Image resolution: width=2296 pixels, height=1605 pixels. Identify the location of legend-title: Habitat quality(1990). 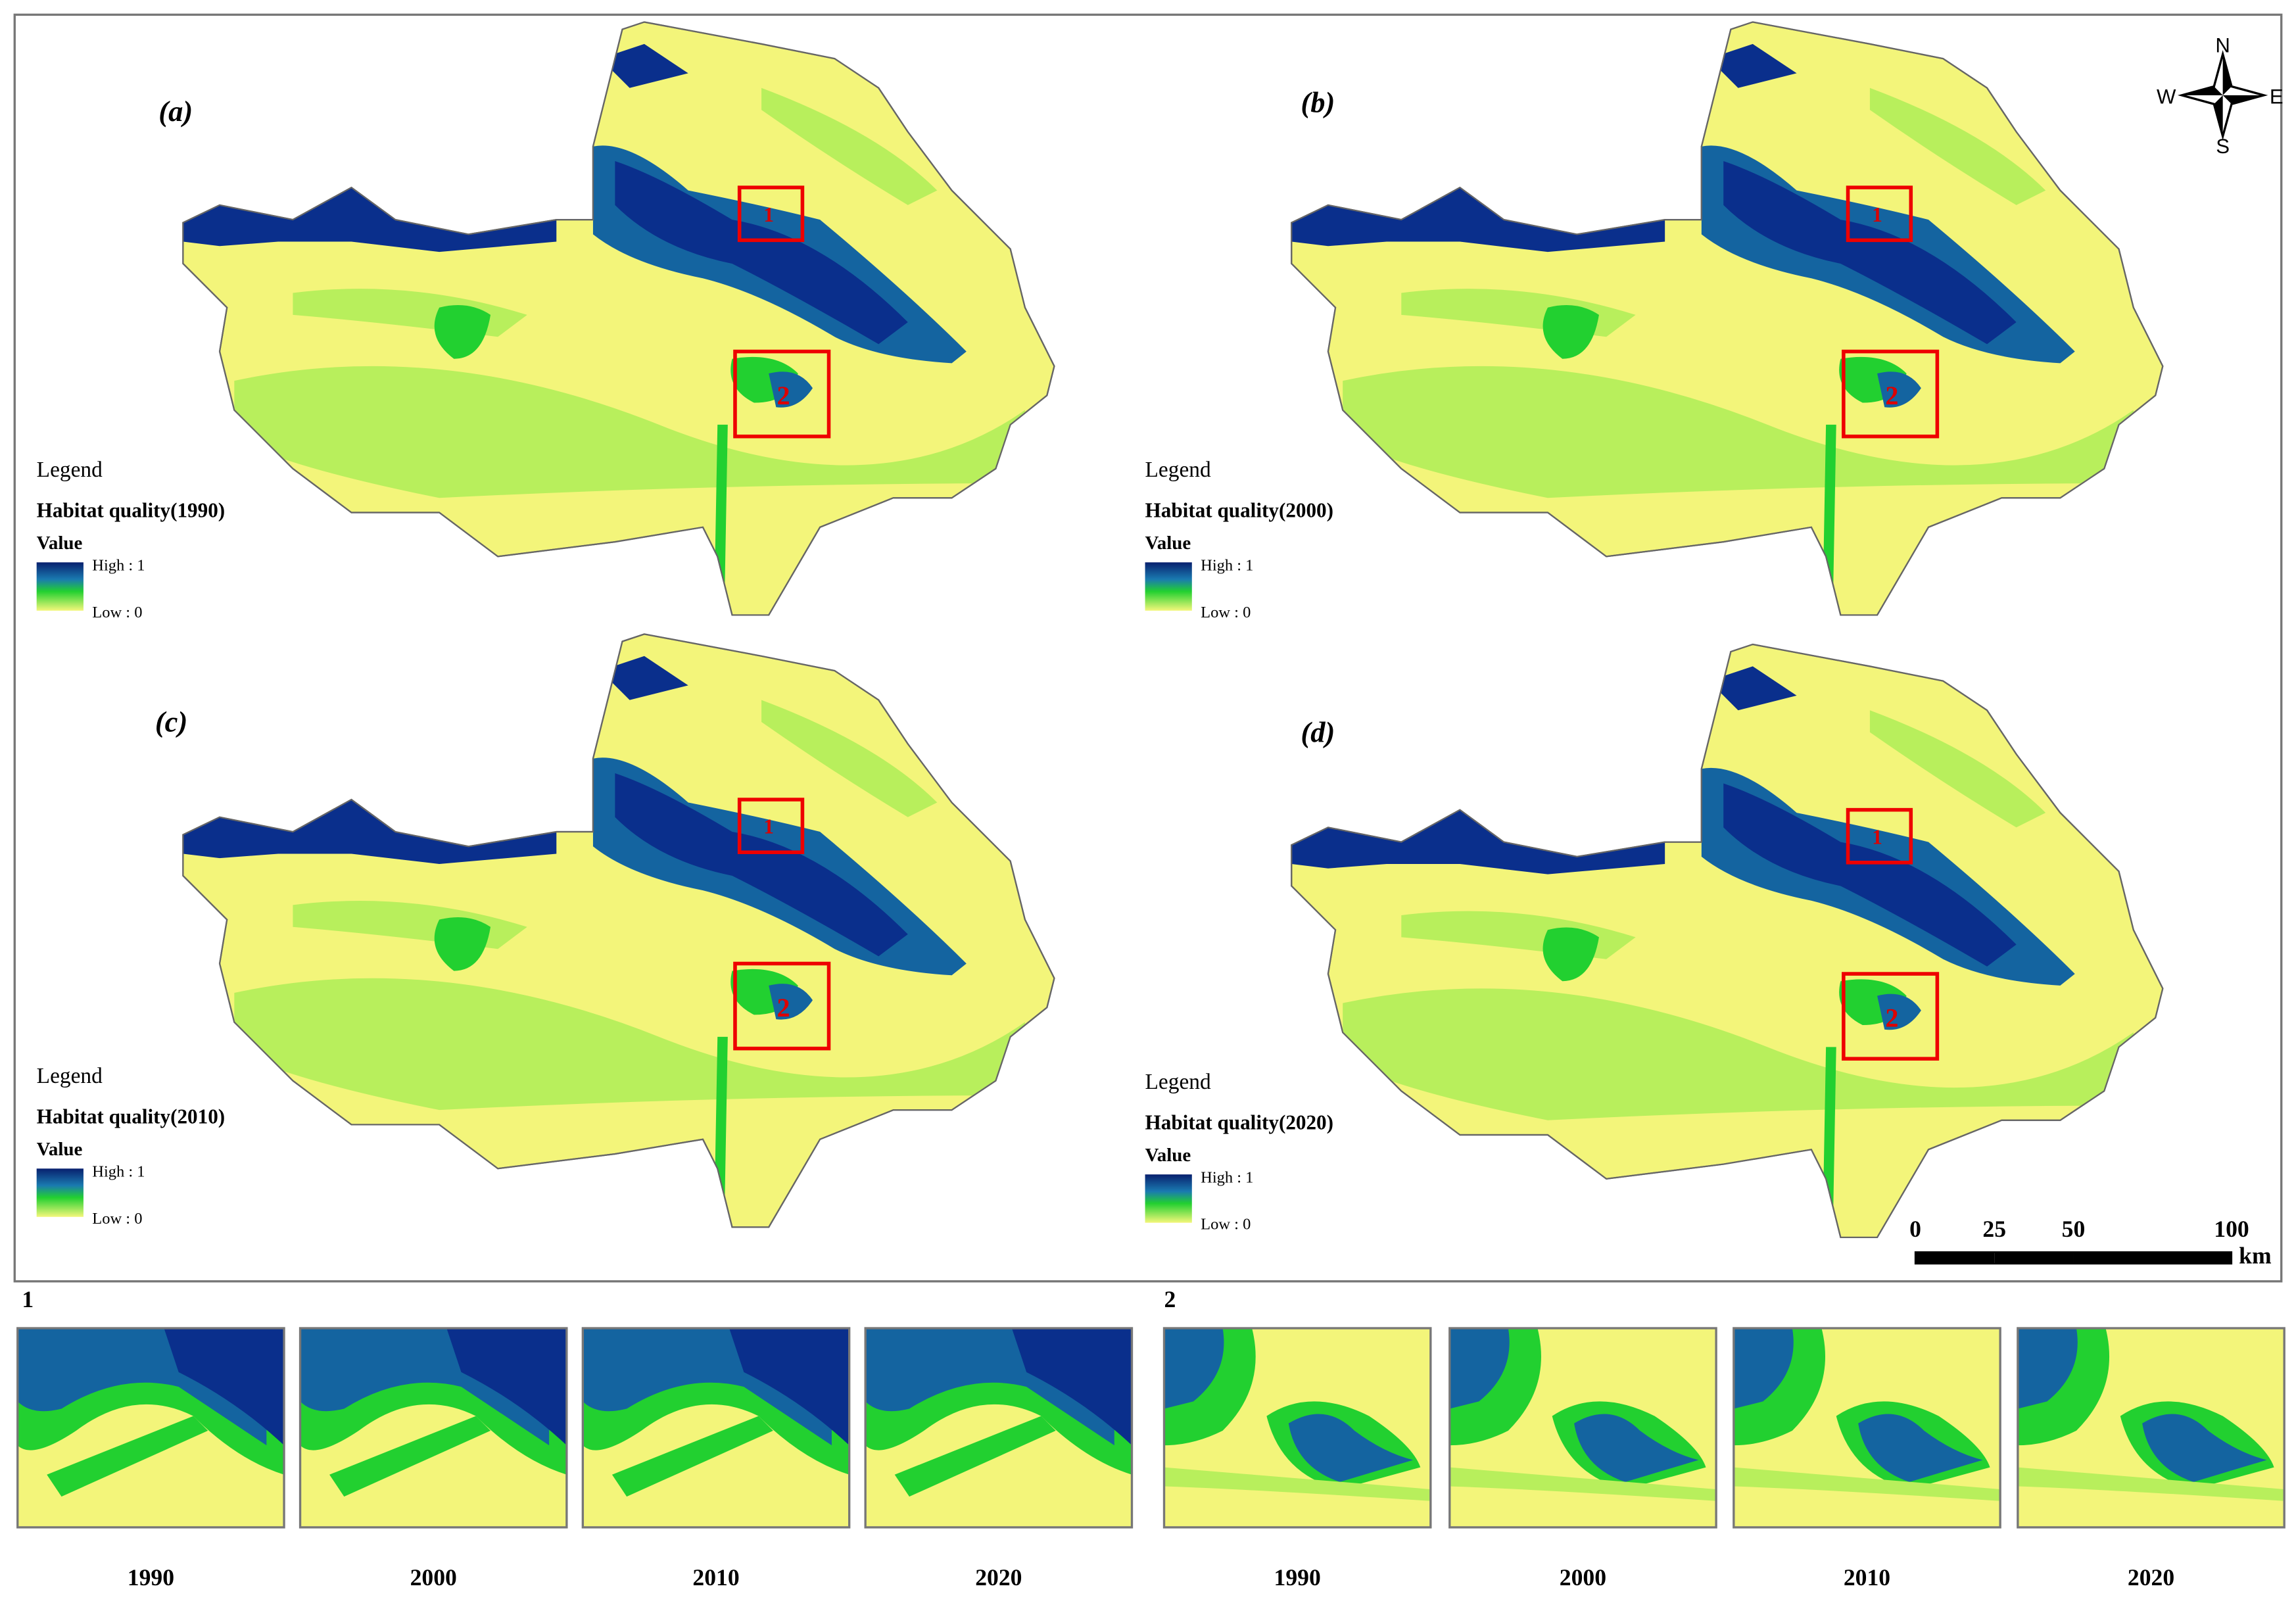
(131, 511).